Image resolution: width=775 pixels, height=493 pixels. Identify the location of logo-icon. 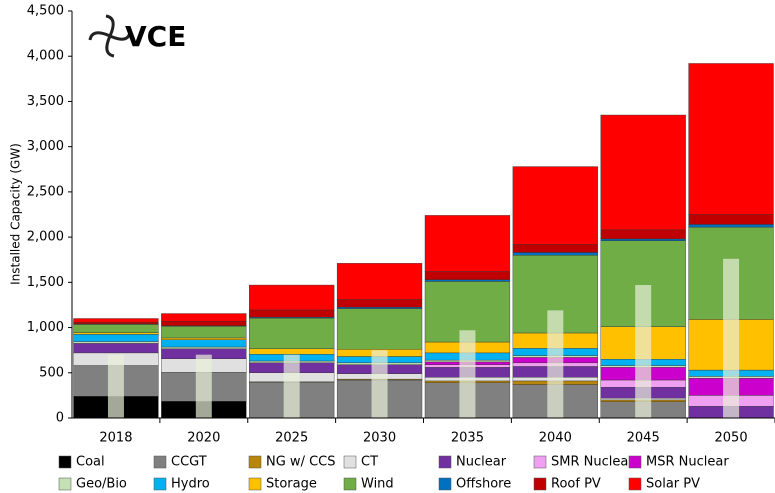
(110, 36).